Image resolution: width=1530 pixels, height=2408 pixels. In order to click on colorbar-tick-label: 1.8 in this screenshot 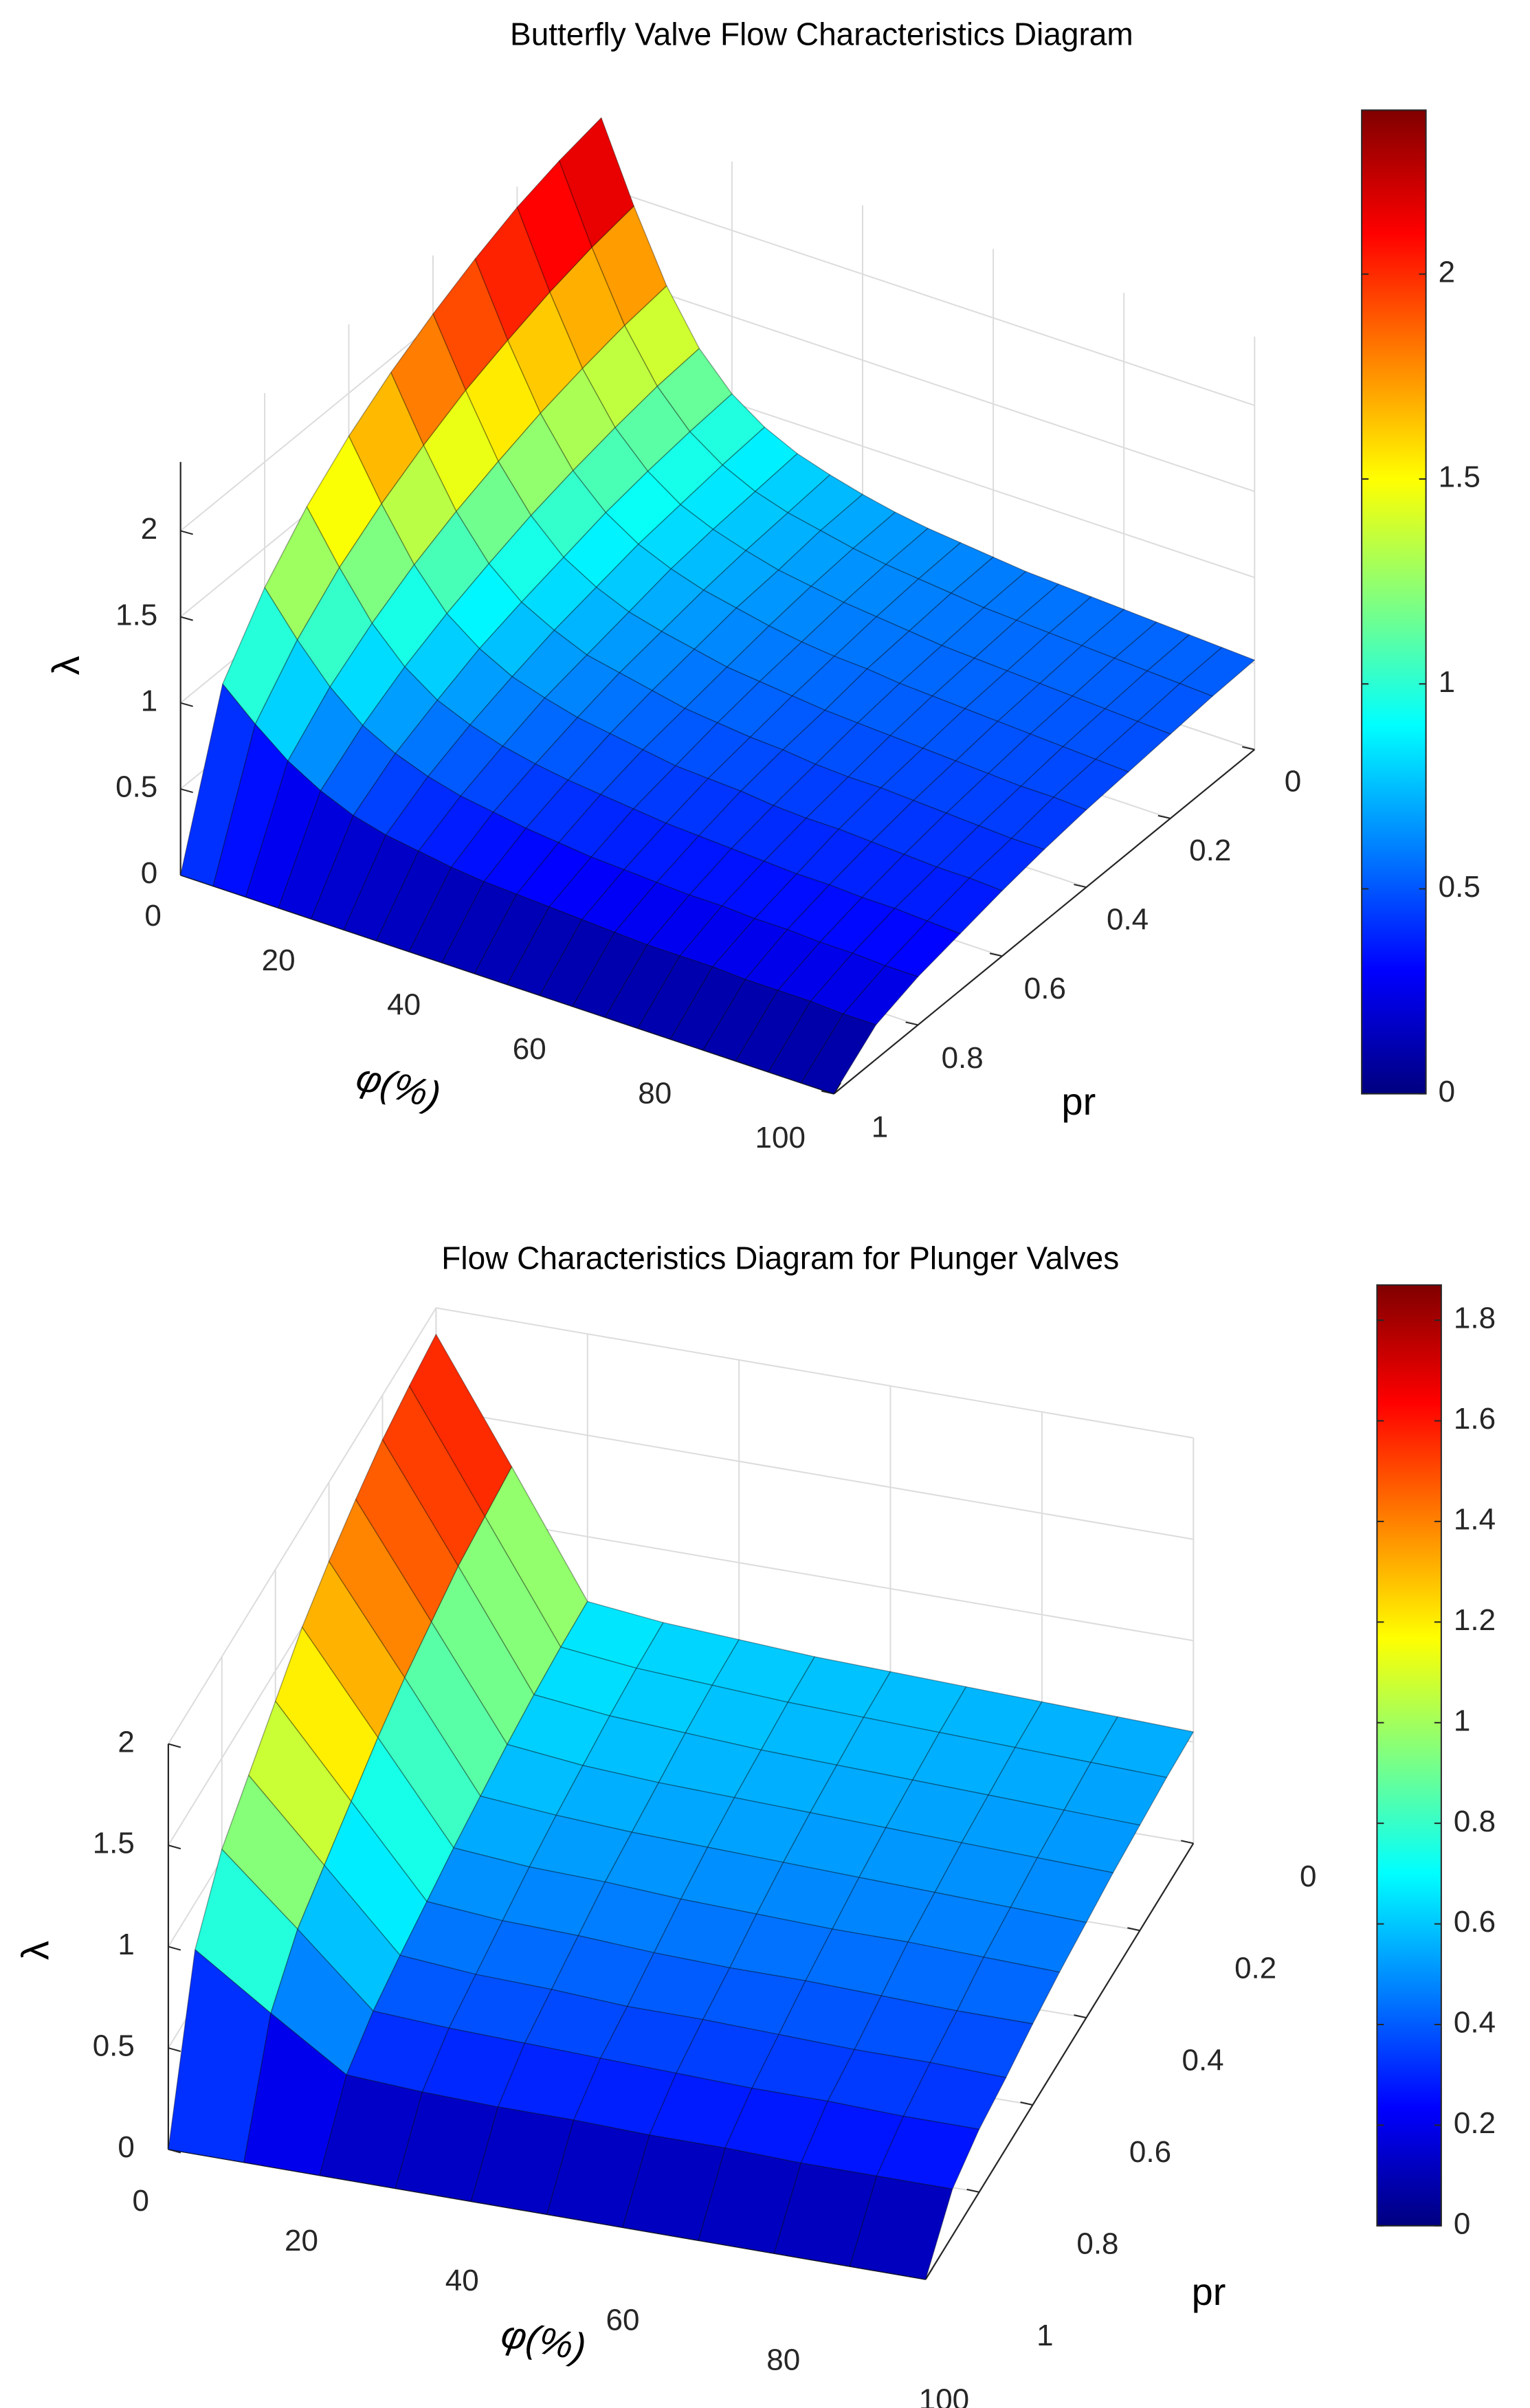, I will do `click(1475, 1319)`.